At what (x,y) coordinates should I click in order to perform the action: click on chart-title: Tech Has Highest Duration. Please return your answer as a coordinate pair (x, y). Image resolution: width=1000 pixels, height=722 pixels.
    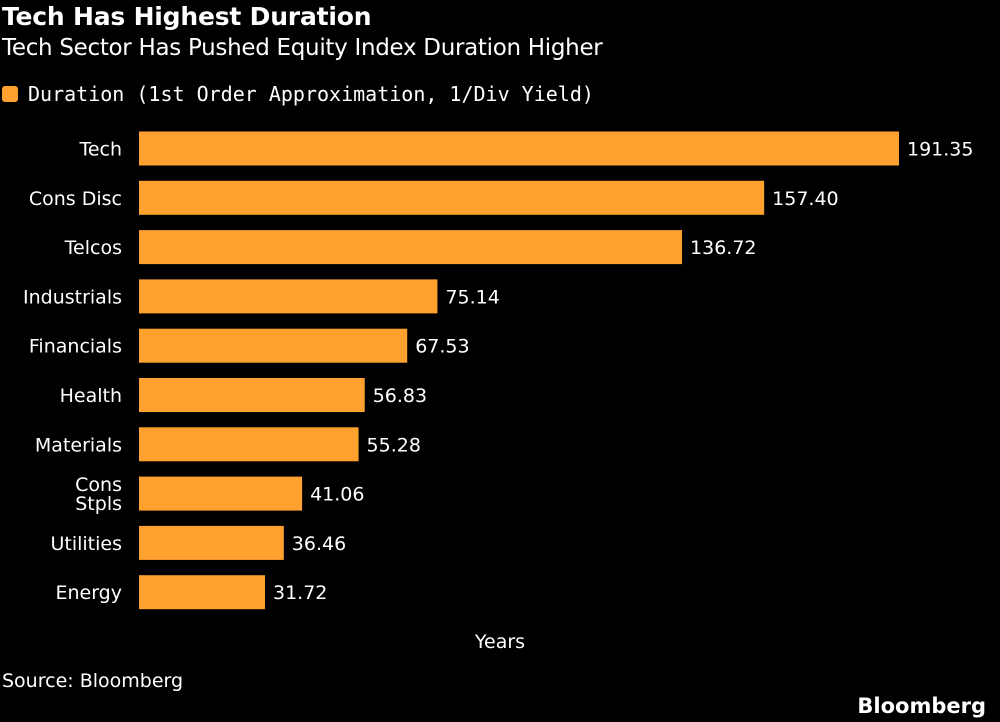
    Looking at the image, I should click on (187, 16).